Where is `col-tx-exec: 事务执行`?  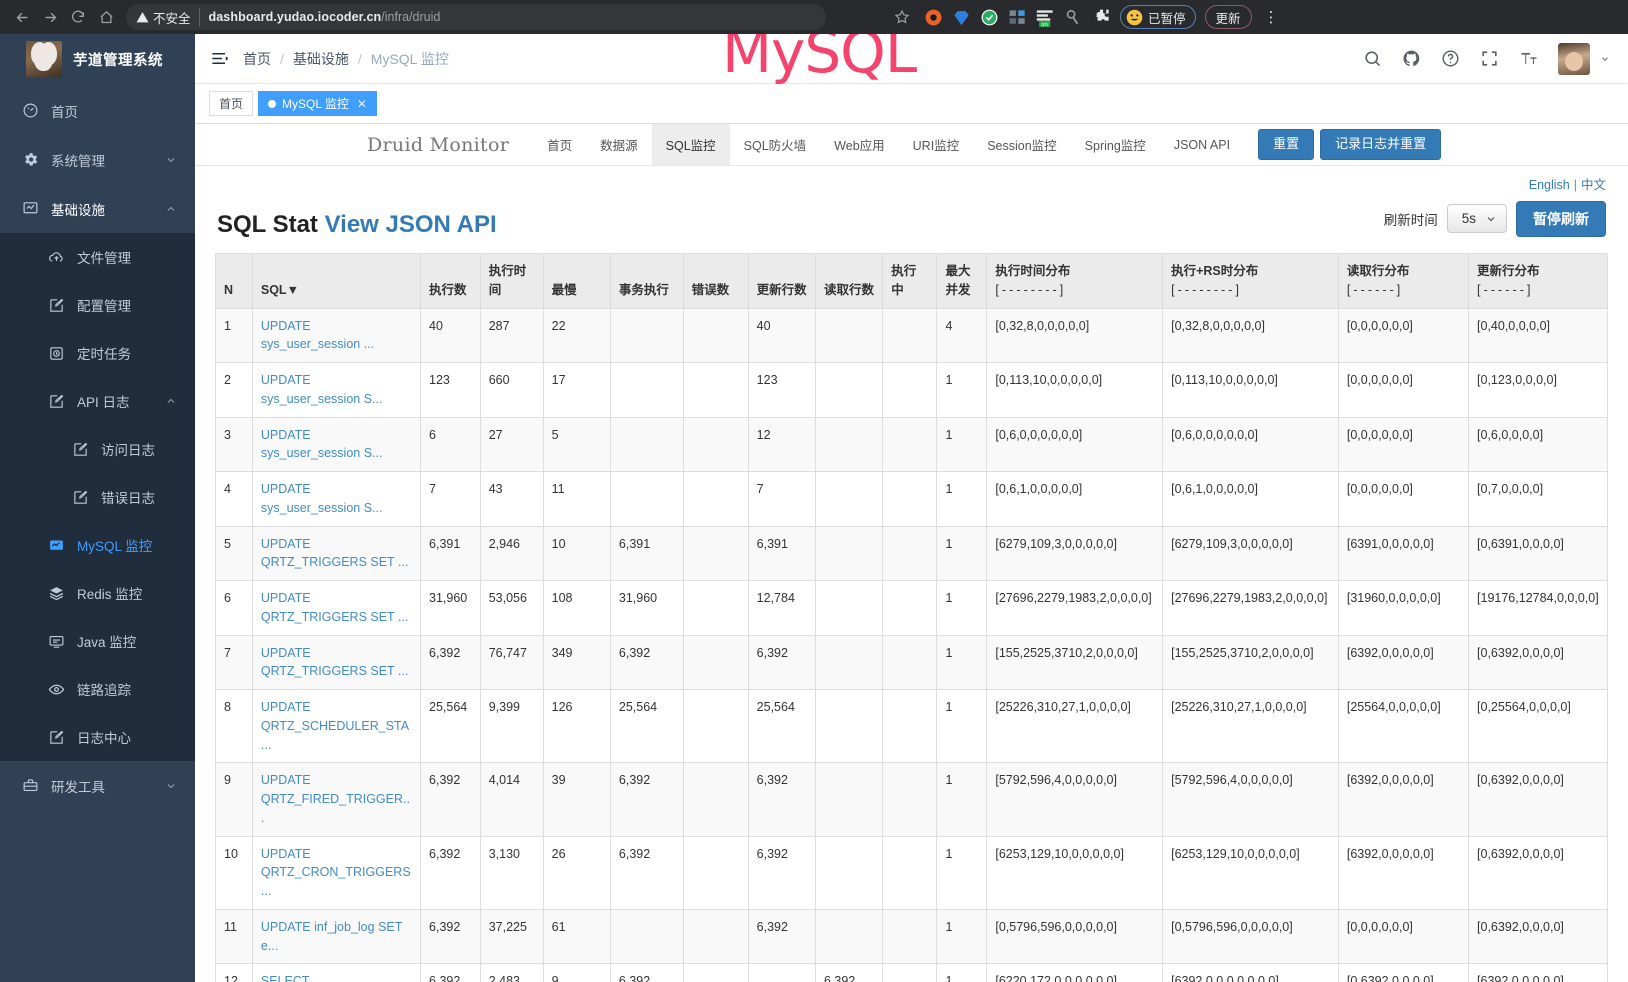
col-tx-exec: 事务执行 is located at coordinates (646, 281).